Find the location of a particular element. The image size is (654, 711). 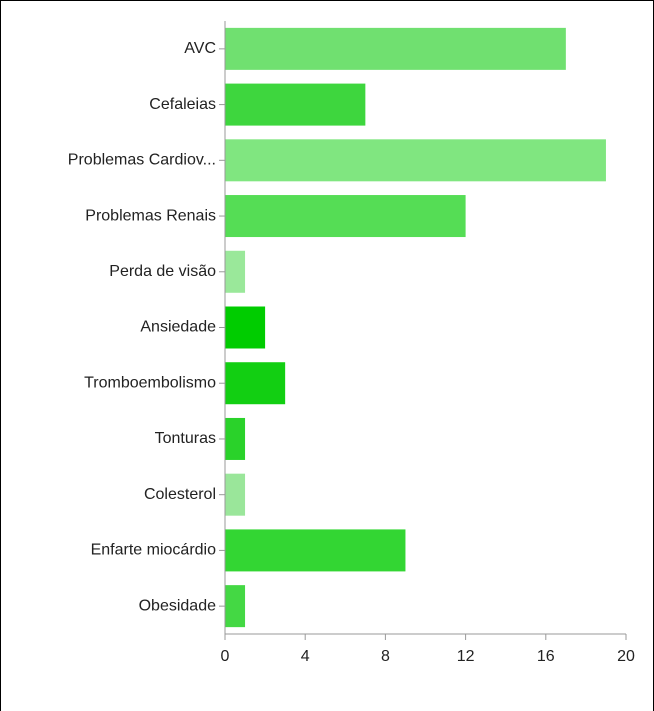

x-tick-label: 16 is located at coordinates (546, 656).